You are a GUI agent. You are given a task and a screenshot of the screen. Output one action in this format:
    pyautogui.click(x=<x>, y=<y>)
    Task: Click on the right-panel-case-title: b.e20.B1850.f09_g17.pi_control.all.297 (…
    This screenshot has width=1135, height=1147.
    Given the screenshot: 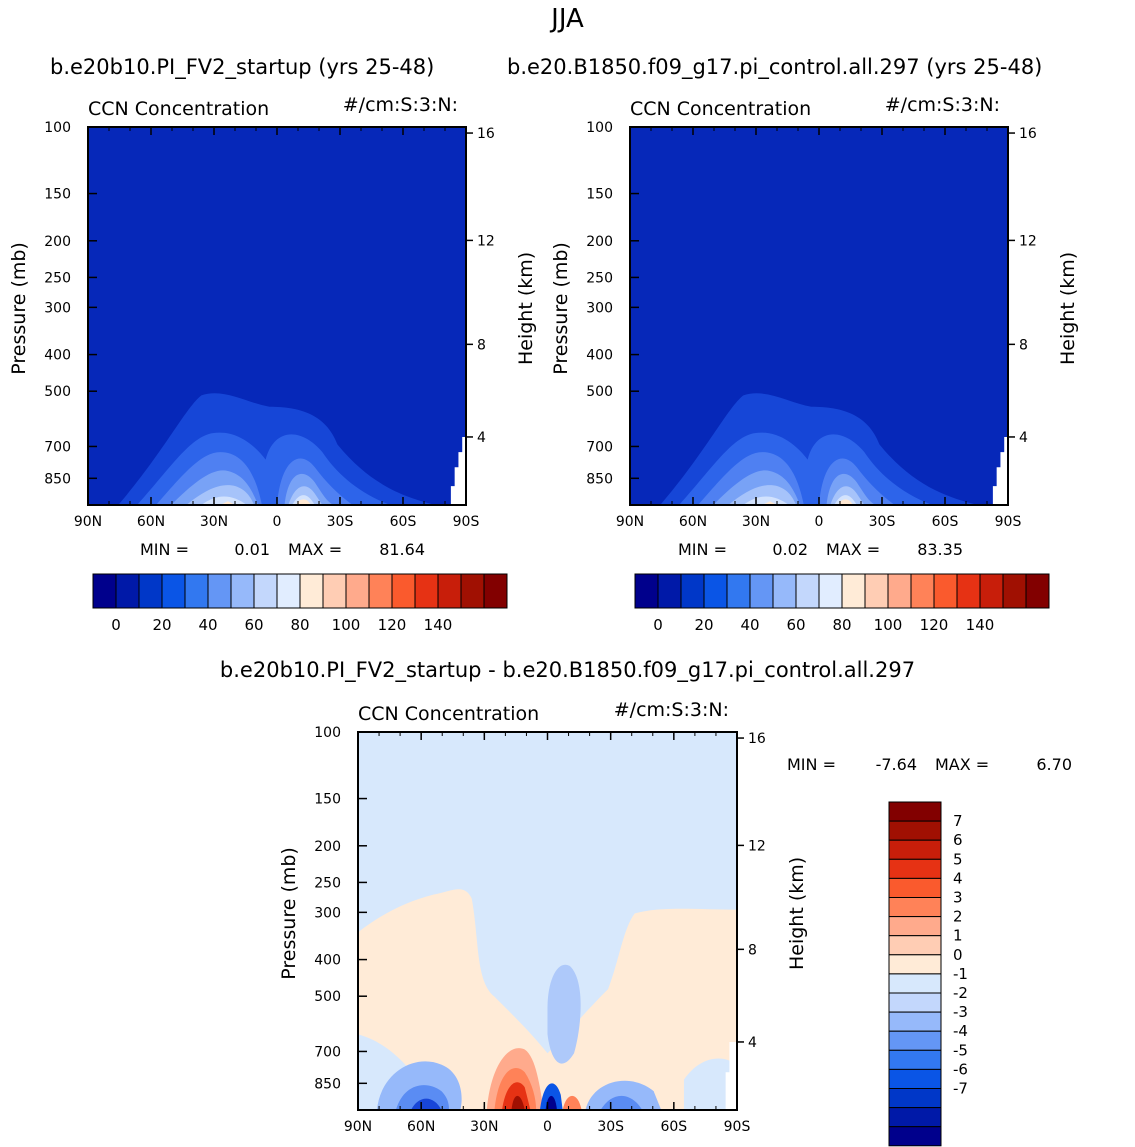 What is the action you would take?
    pyautogui.click(x=775, y=67)
    